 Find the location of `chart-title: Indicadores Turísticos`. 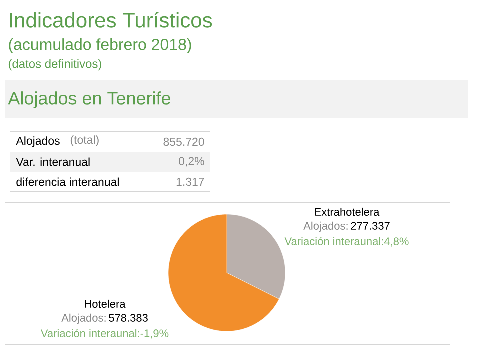

chart-title: Indicadores Turísticos is located at coordinates (111, 20).